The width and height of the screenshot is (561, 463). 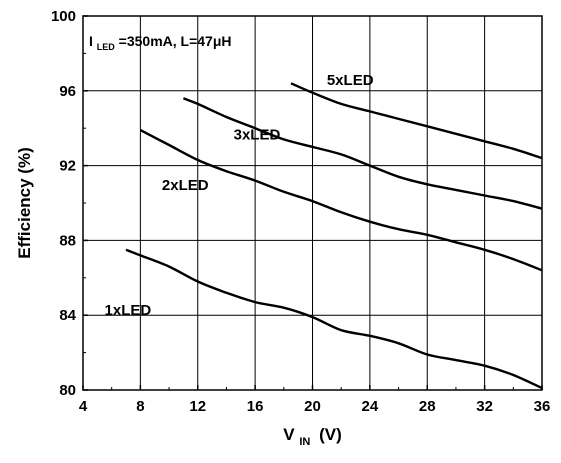 What do you see at coordinates (197, 406) in the screenshot?
I see `x-tick-label: 12` at bounding box center [197, 406].